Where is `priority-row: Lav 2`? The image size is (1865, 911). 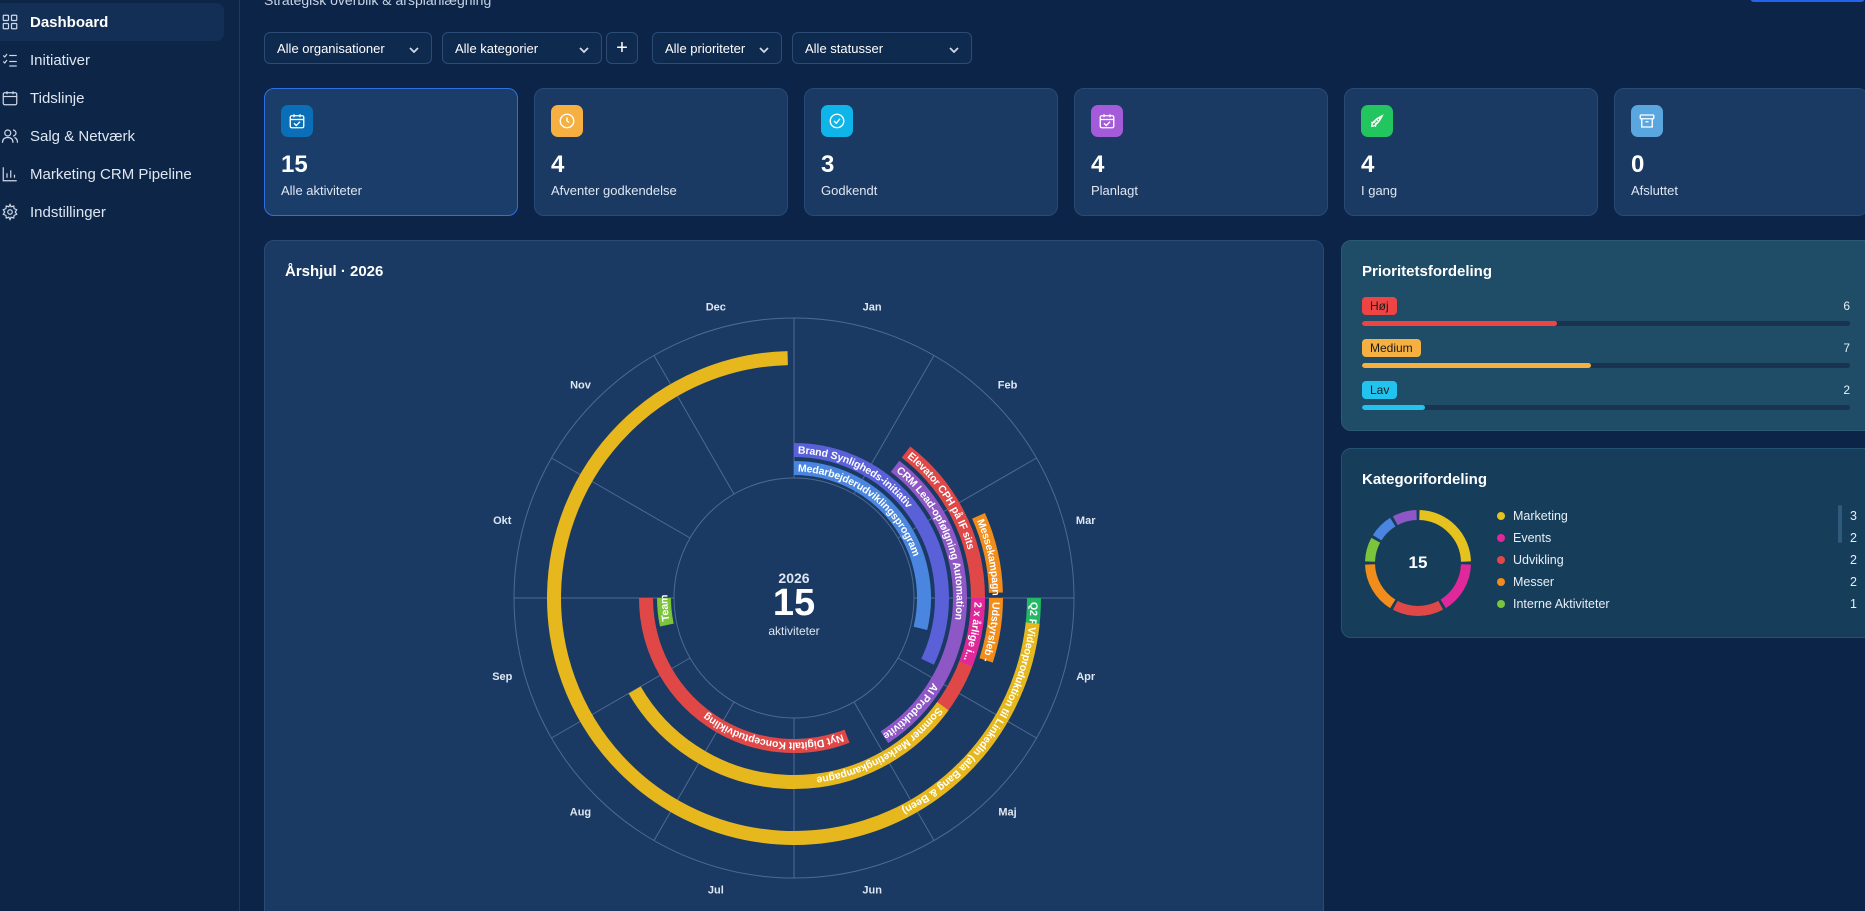 priority-row: Lav 2 is located at coordinates (1606, 395).